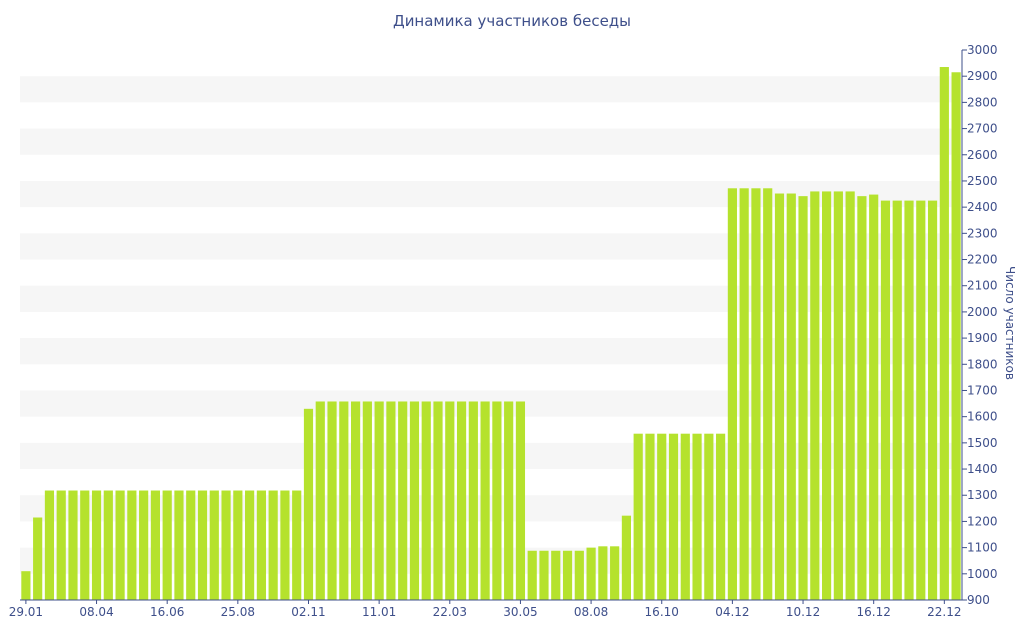 The width and height of the screenshot is (1024, 640). I want to click on y-tick-label: 3000, so click(982, 50).